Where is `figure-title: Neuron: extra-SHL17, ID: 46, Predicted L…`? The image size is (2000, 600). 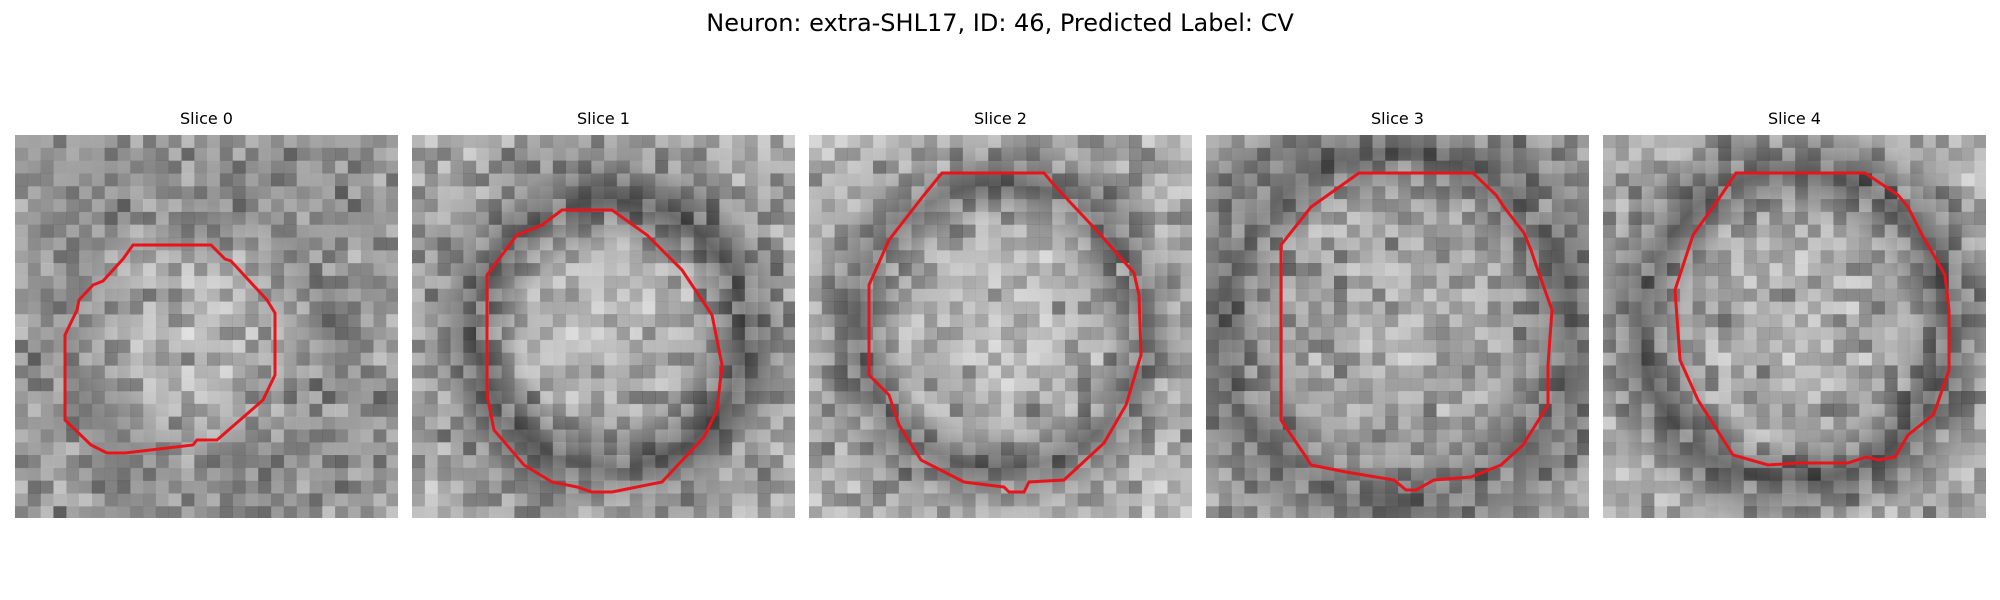 figure-title: Neuron: extra-SHL17, ID: 46, Predicted L… is located at coordinates (1000, 23).